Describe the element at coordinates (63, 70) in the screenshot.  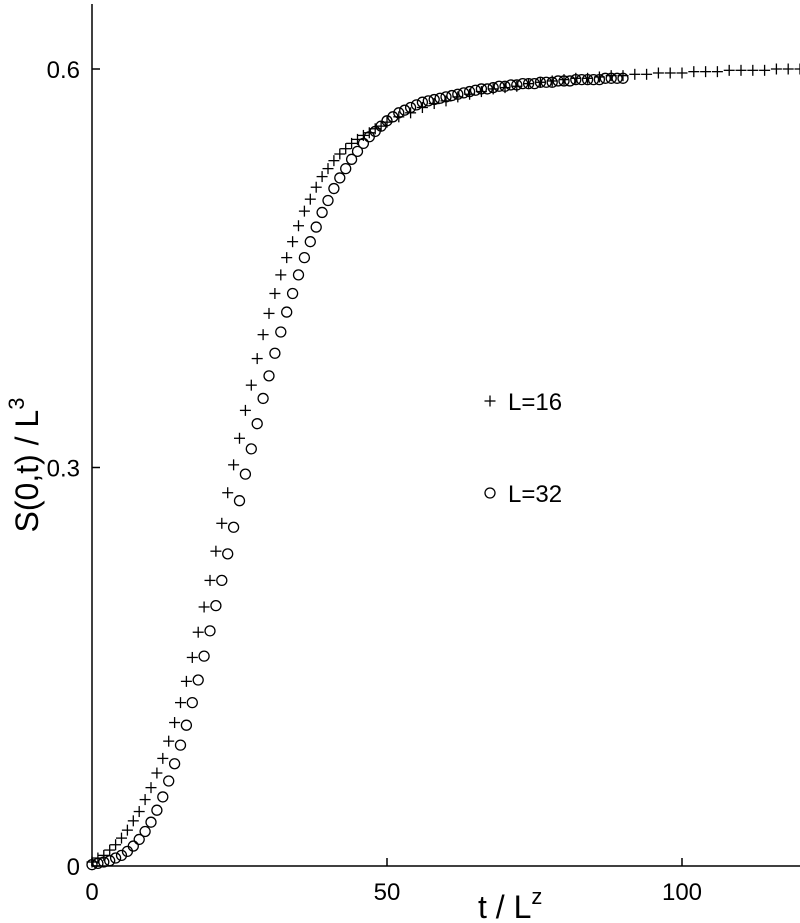
I see `y-tick-label: 0.6` at that location.